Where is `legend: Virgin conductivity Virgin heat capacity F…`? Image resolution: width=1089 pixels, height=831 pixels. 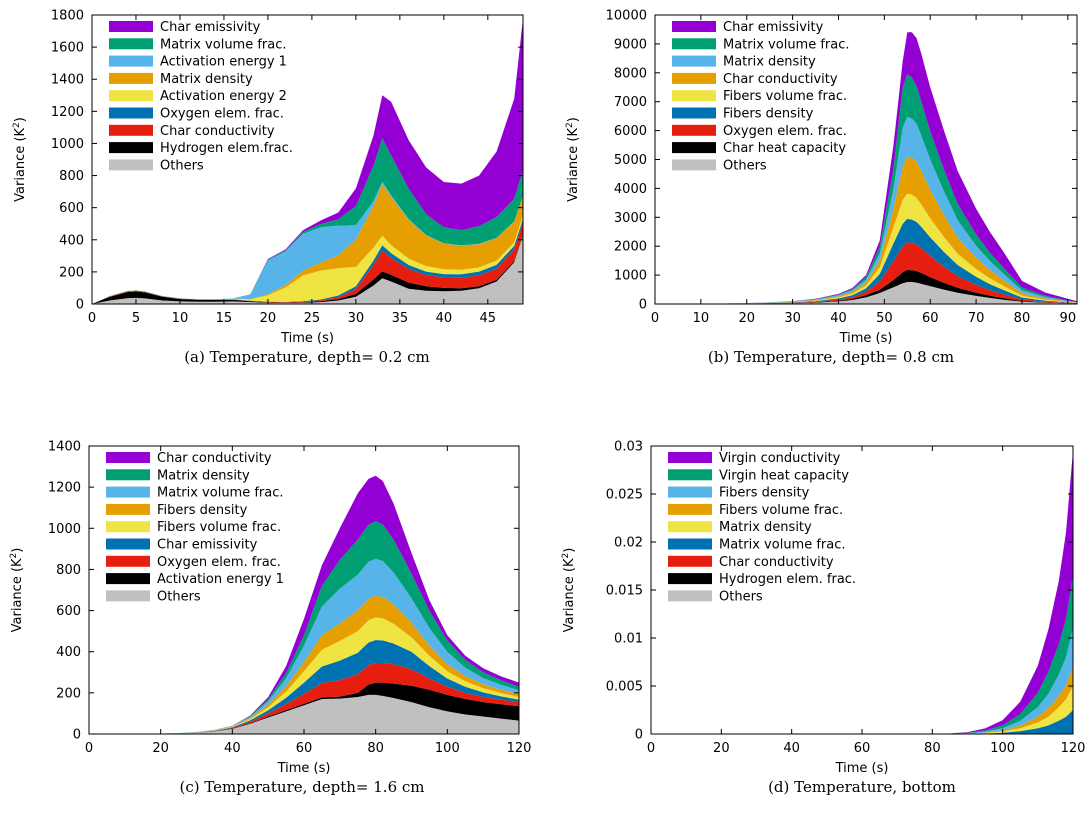 legend: Virgin conductivity Virgin heat capacity F… is located at coordinates (762, 527).